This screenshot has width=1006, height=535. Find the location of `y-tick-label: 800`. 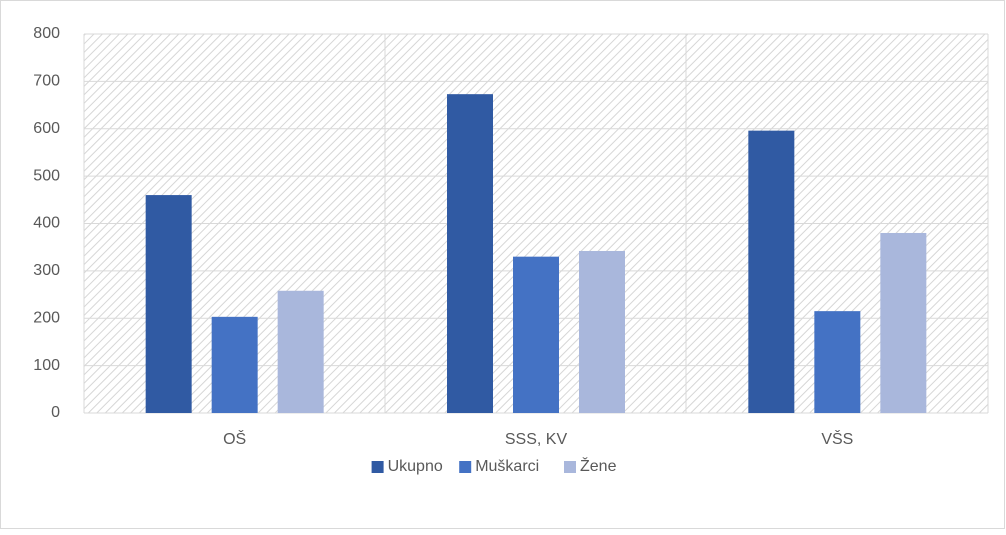

y-tick-label: 800 is located at coordinates (46, 33).